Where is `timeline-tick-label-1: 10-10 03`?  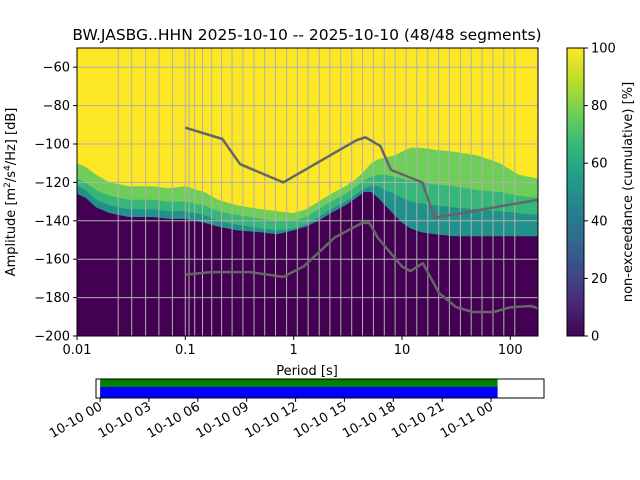
timeline-tick-label-1: 10-10 03 is located at coordinates (125, 420).